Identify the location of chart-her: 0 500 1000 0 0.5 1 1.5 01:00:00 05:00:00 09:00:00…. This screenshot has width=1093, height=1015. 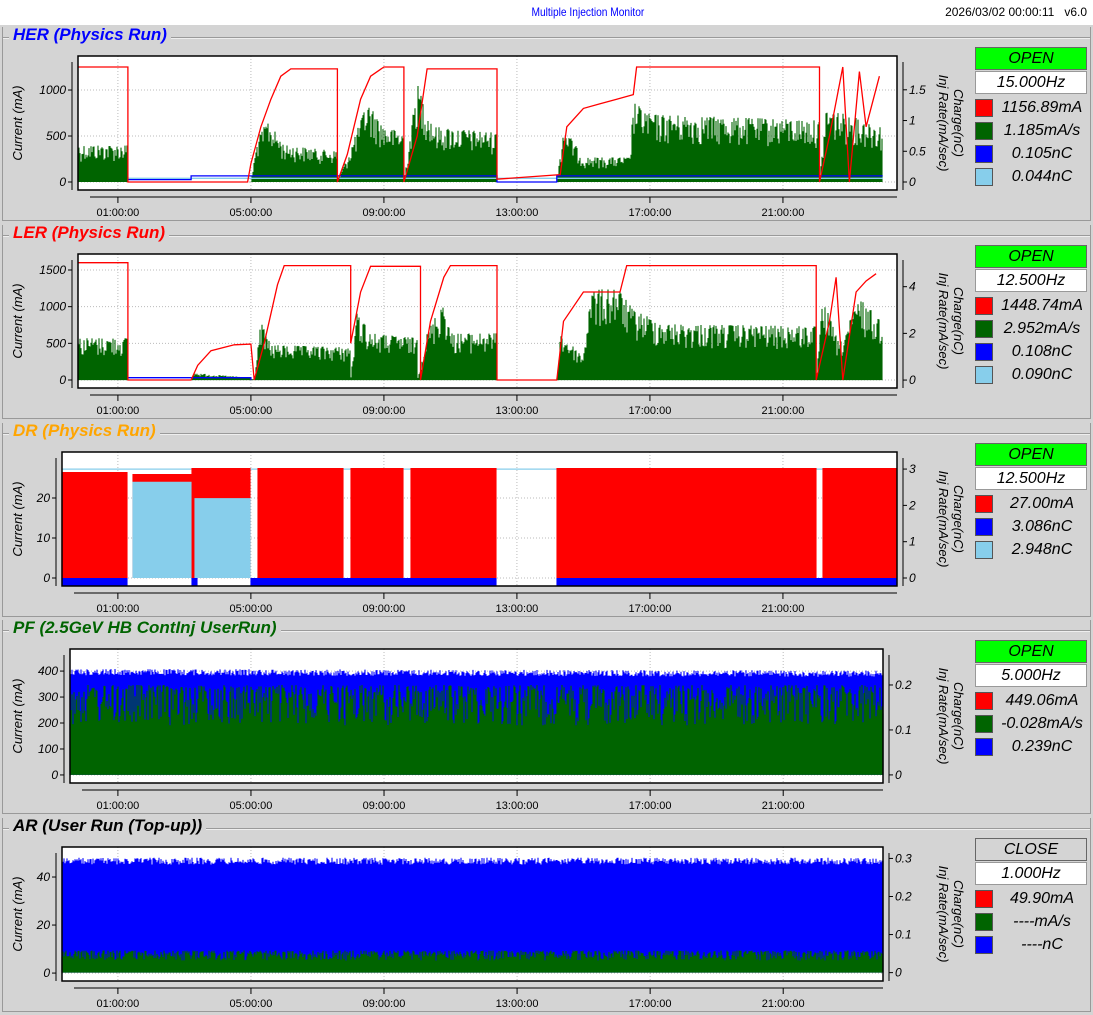
(488, 137).